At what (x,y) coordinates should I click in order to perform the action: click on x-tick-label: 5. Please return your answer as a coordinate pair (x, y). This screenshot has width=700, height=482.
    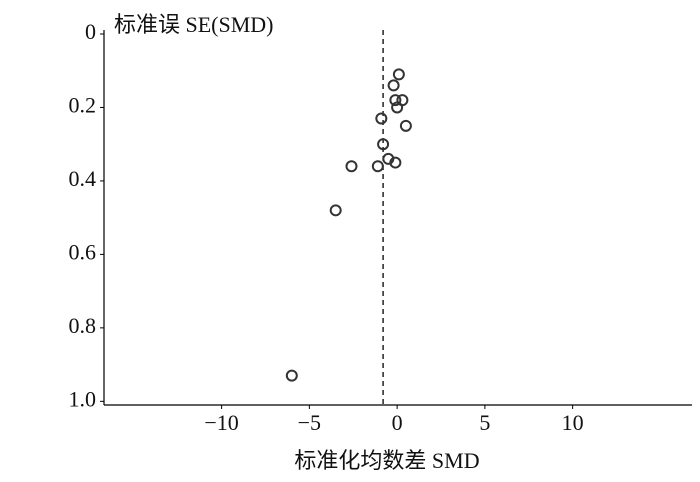
    Looking at the image, I should click on (484, 422).